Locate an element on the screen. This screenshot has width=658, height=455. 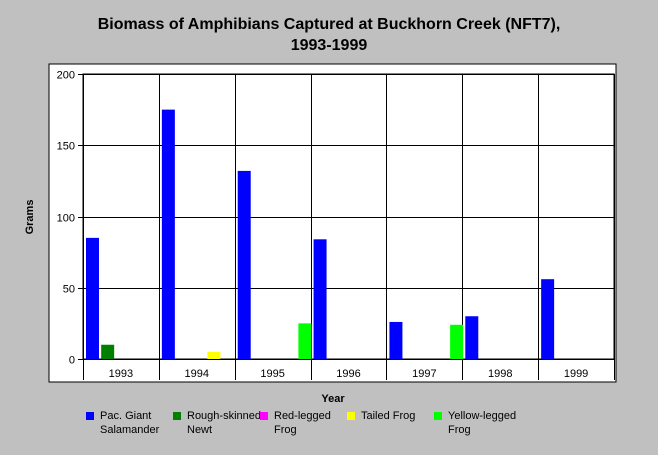
y-axis-ticks: 0 50 100 150 200 is located at coordinates (66, 218).